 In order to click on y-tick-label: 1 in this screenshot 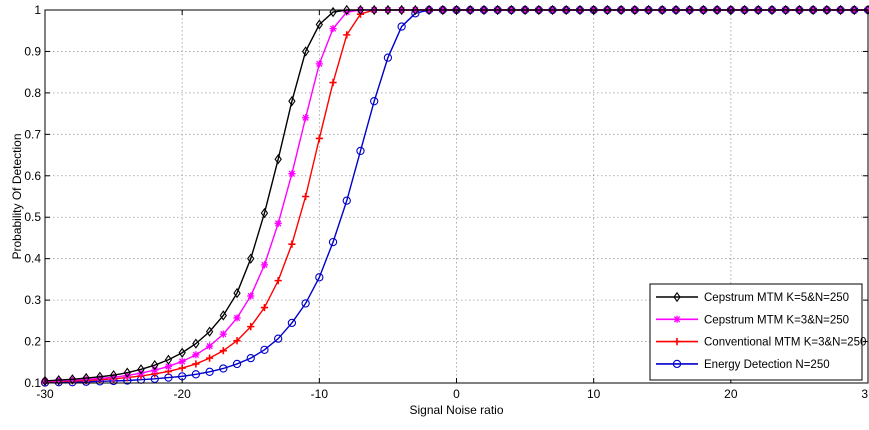, I will do `click(37, 10)`.